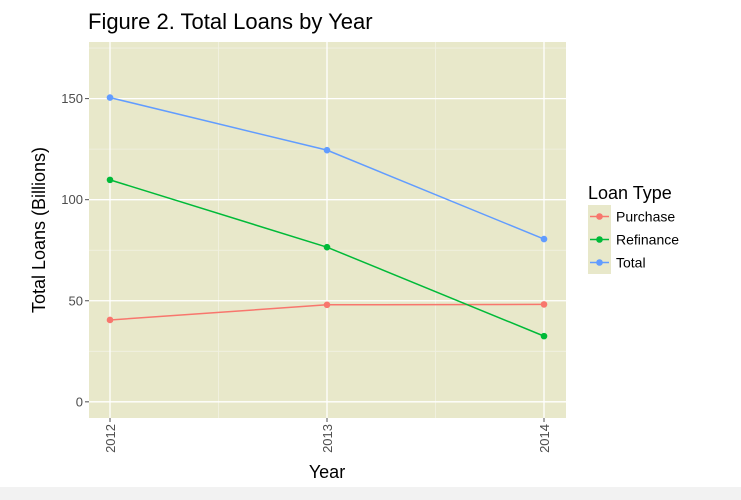 The image size is (741, 500). Describe the element at coordinates (630, 193) in the screenshot. I see `legend-title: Loan Type` at that location.